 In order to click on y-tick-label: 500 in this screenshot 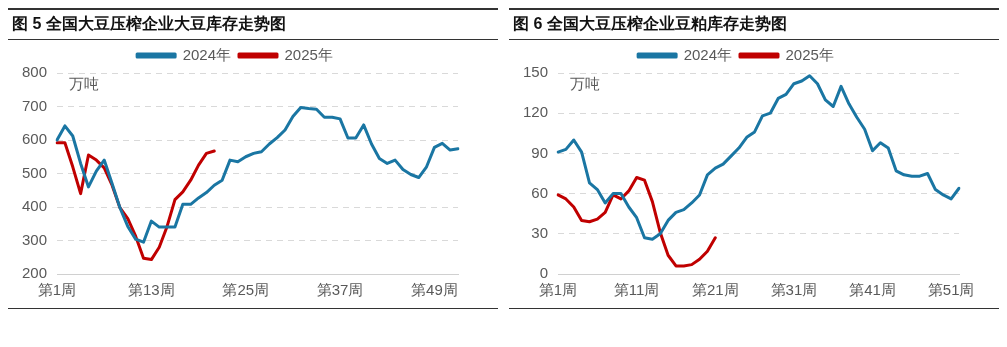, I will do `click(35, 172)`.